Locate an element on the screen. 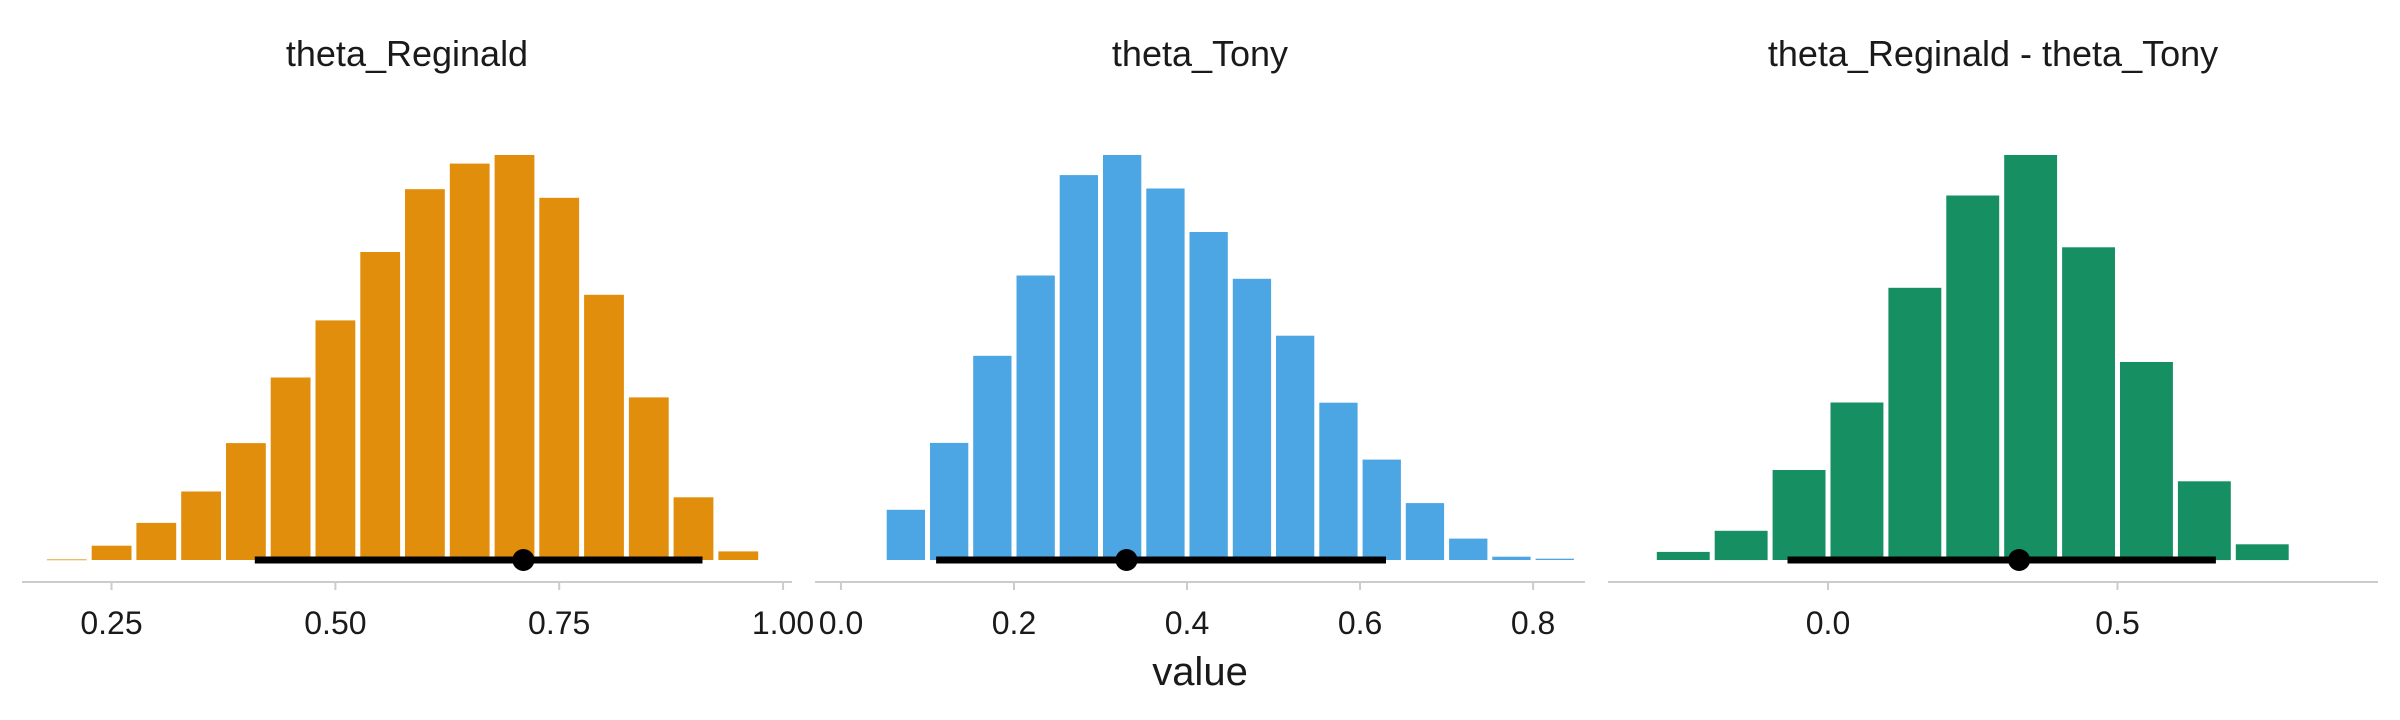 This screenshot has height=720, width=2400. x-tick-label: 0.25 is located at coordinates (111, 623).